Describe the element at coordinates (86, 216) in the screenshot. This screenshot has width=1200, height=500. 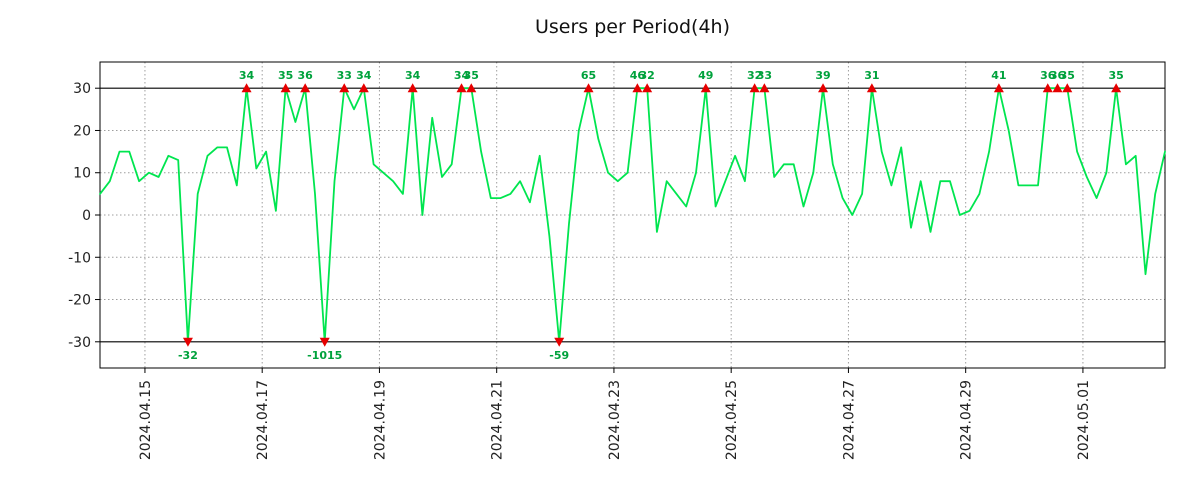
I see `y-tick-label: 0` at that location.